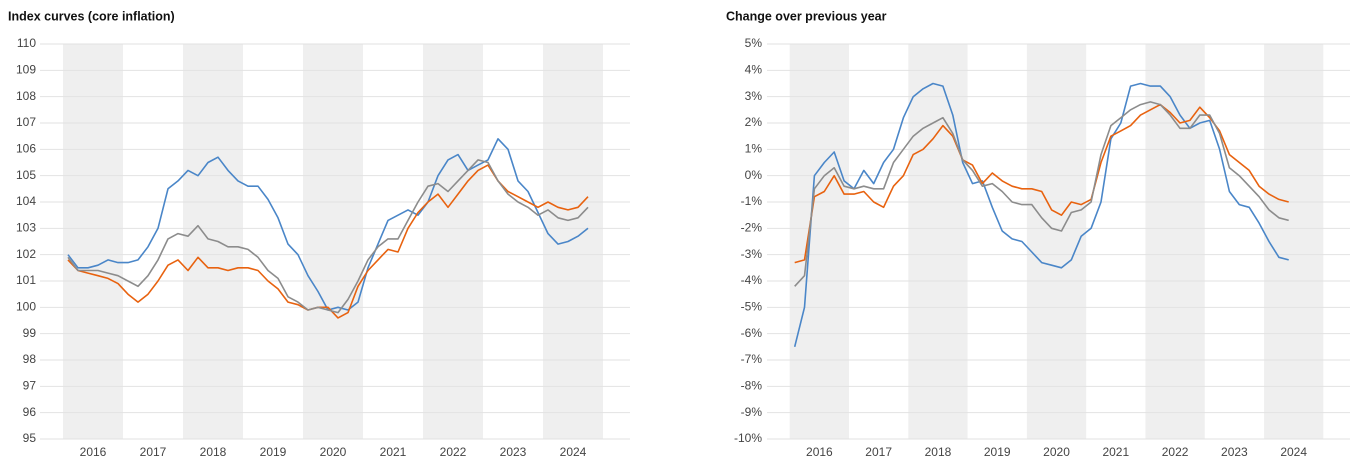 The width and height of the screenshot is (1354, 465). Describe the element at coordinates (26, 201) in the screenshot. I see `y-tick-label: 104` at that location.